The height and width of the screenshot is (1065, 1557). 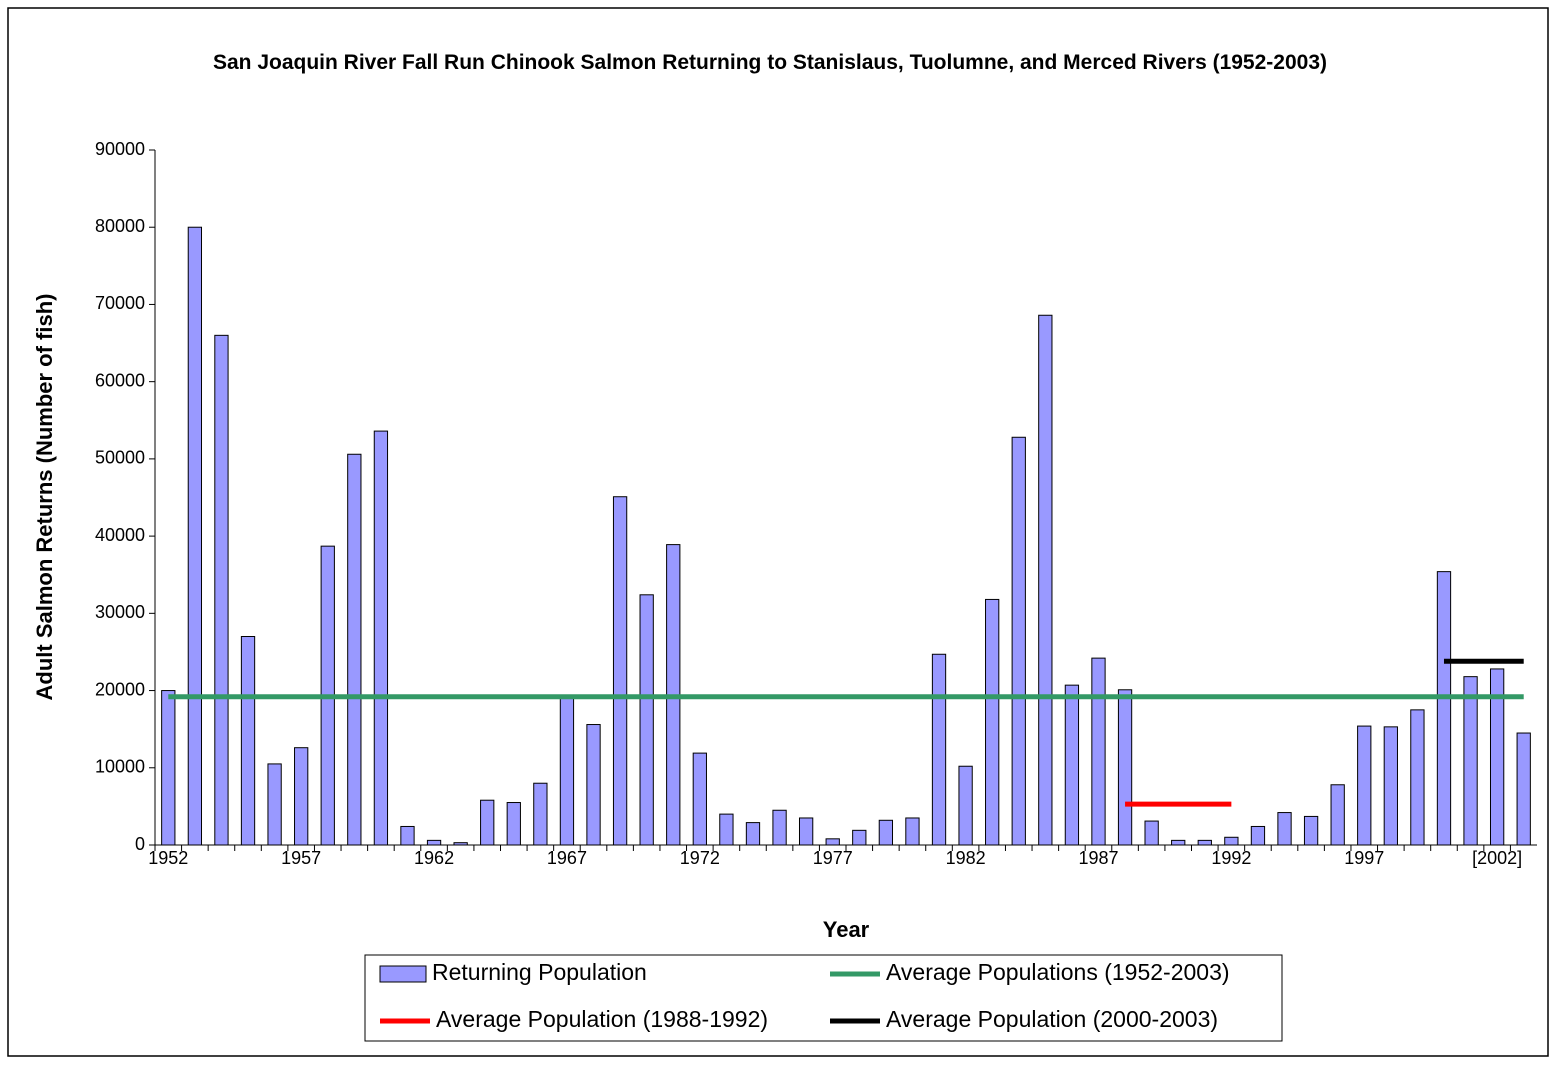 What do you see at coordinates (168, 858) in the screenshot?
I see `x-tick-label: 1952` at bounding box center [168, 858].